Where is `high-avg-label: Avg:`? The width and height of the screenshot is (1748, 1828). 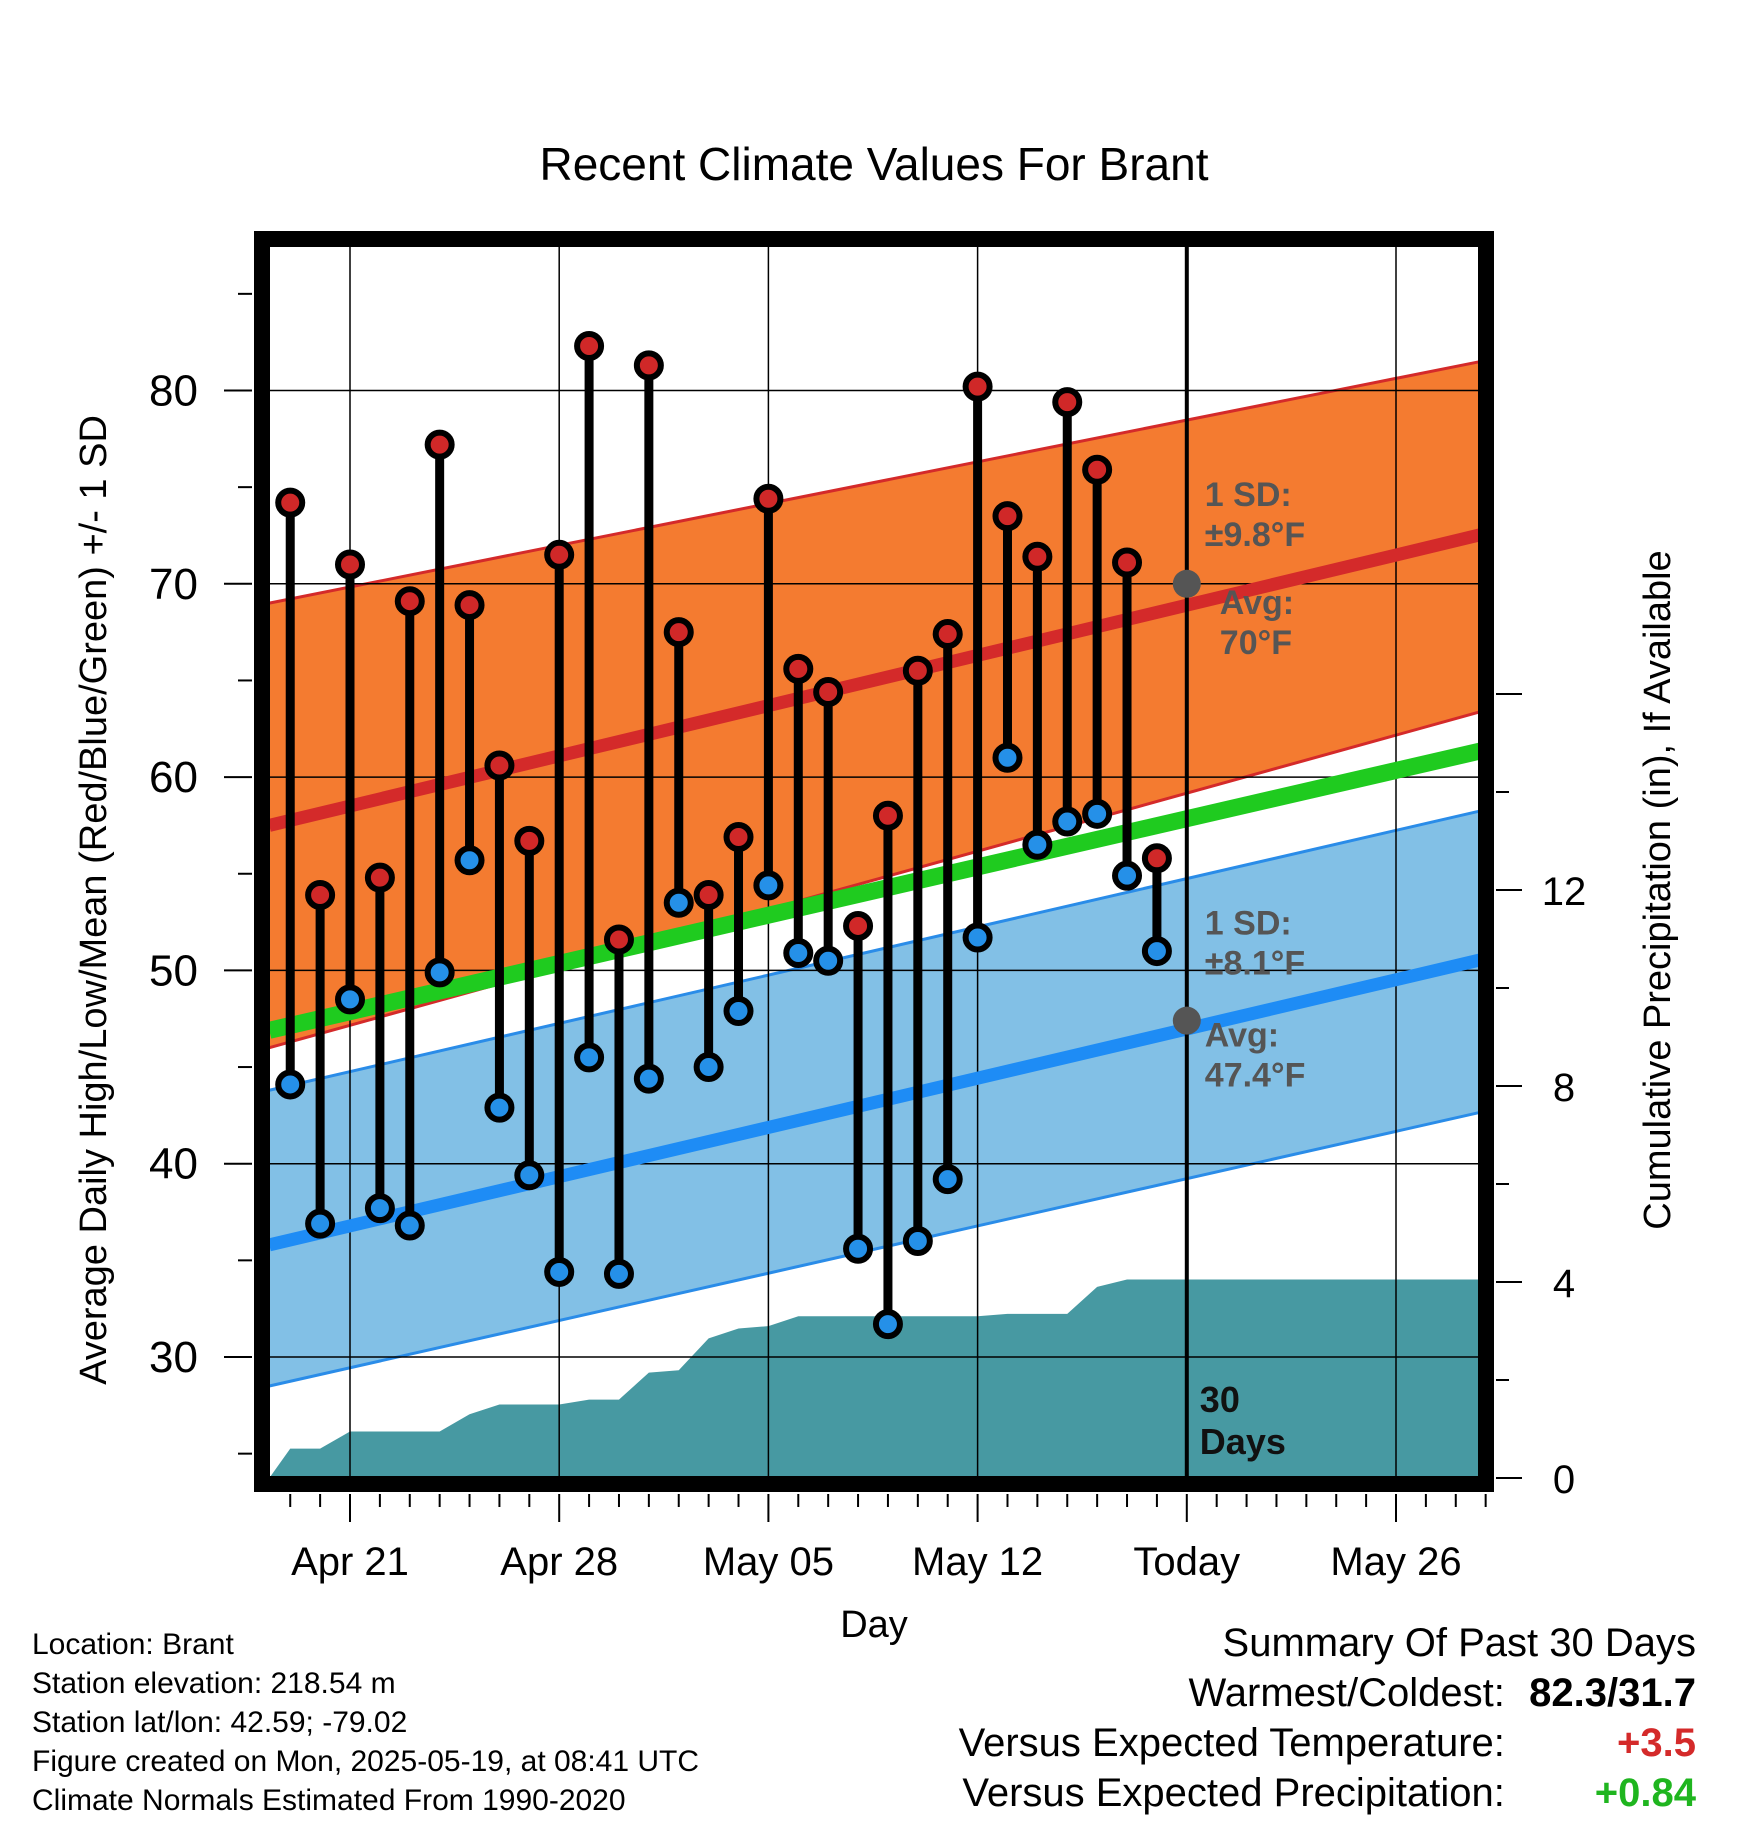
high-avg-label: Avg: is located at coordinates (1257, 603).